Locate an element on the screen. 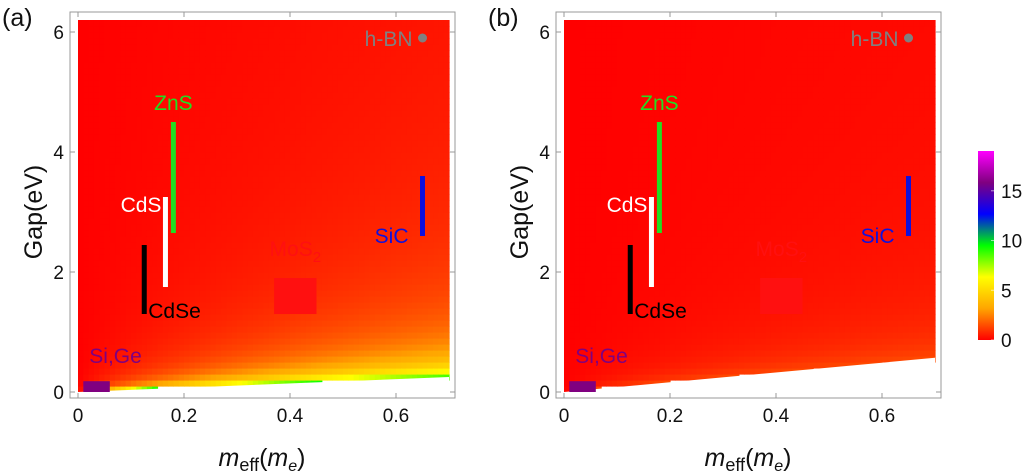 The height and width of the screenshot is (475, 1024). colorbar-gradient is located at coordinates (986, 245).